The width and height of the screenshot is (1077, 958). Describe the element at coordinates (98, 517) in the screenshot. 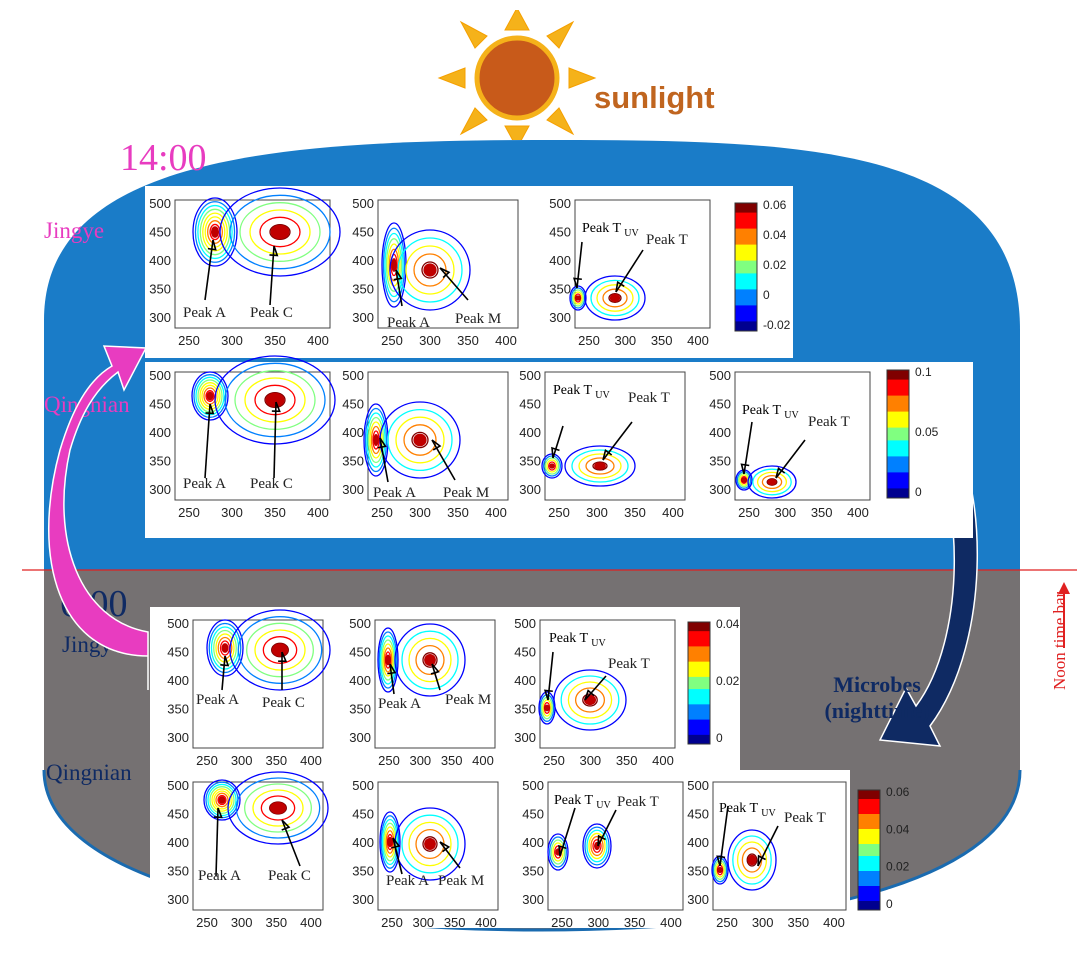

I see `sunlight-cycle-arrow` at that location.